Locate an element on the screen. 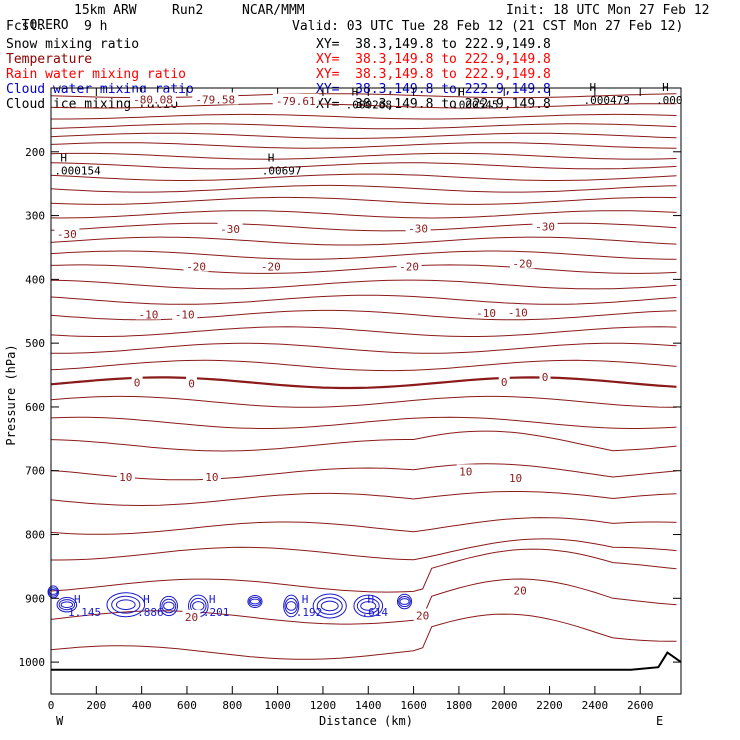 The width and height of the screenshot is (740, 740). temperature-label: 0 is located at coordinates (137, 383).